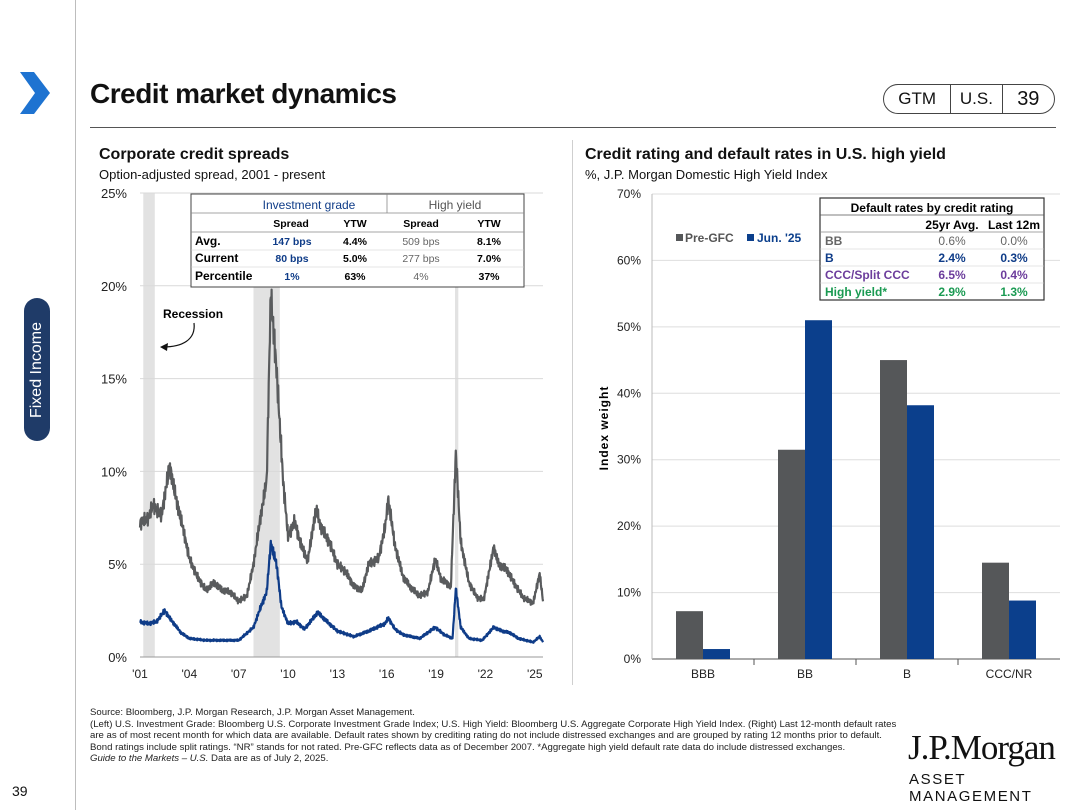 This screenshot has width=1080, height=810. What do you see at coordinates (629, 460) in the screenshot?
I see `y-tick-label: 30%` at bounding box center [629, 460].